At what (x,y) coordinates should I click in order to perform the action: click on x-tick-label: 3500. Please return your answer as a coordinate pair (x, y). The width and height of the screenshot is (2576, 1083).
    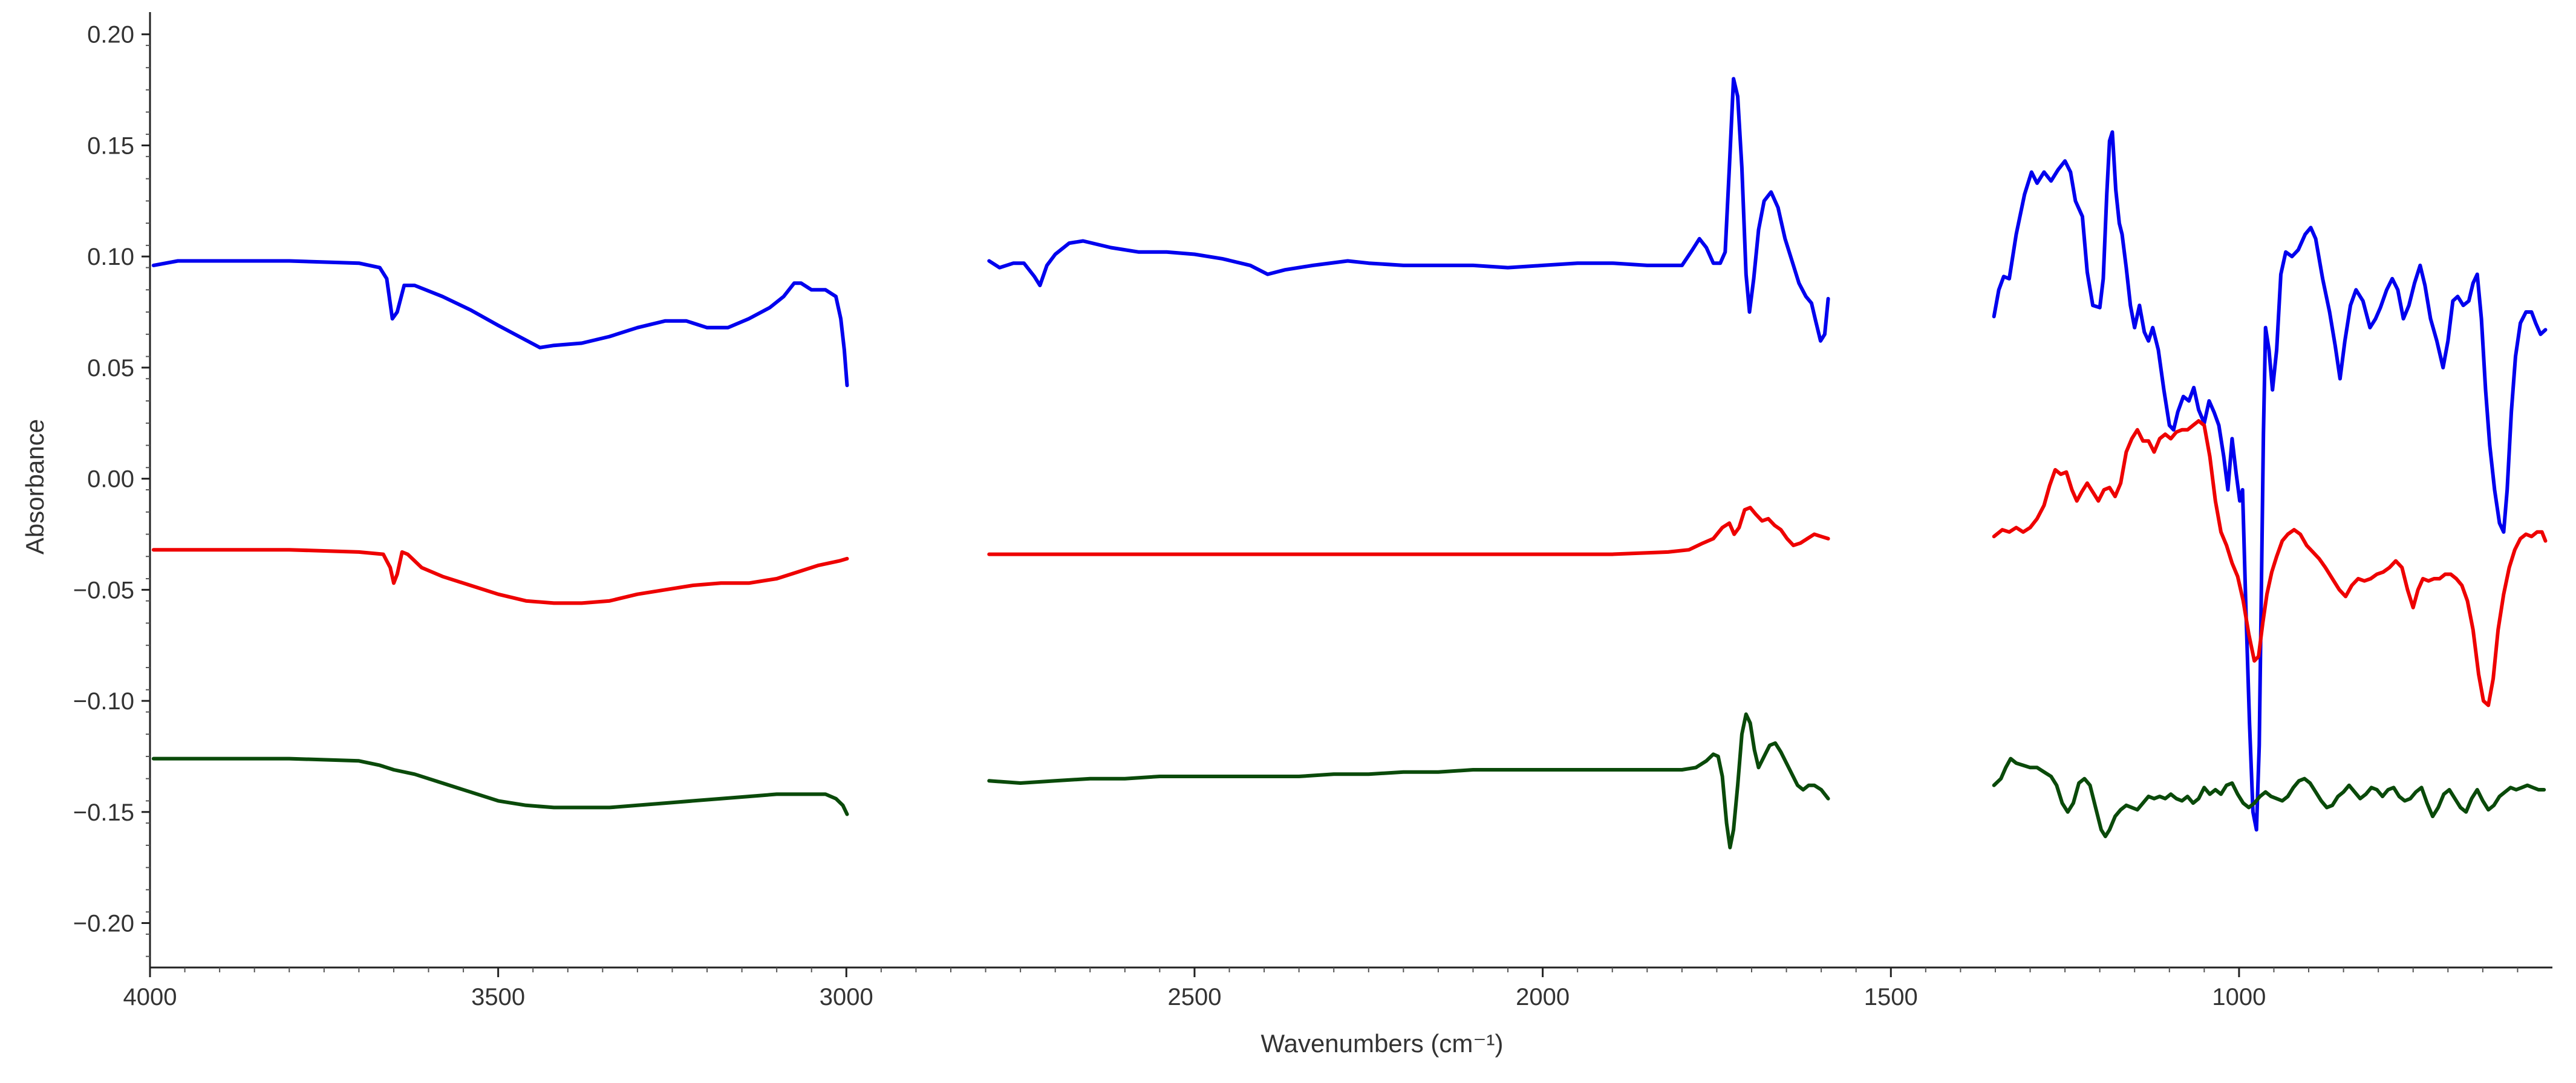
    Looking at the image, I should click on (498, 997).